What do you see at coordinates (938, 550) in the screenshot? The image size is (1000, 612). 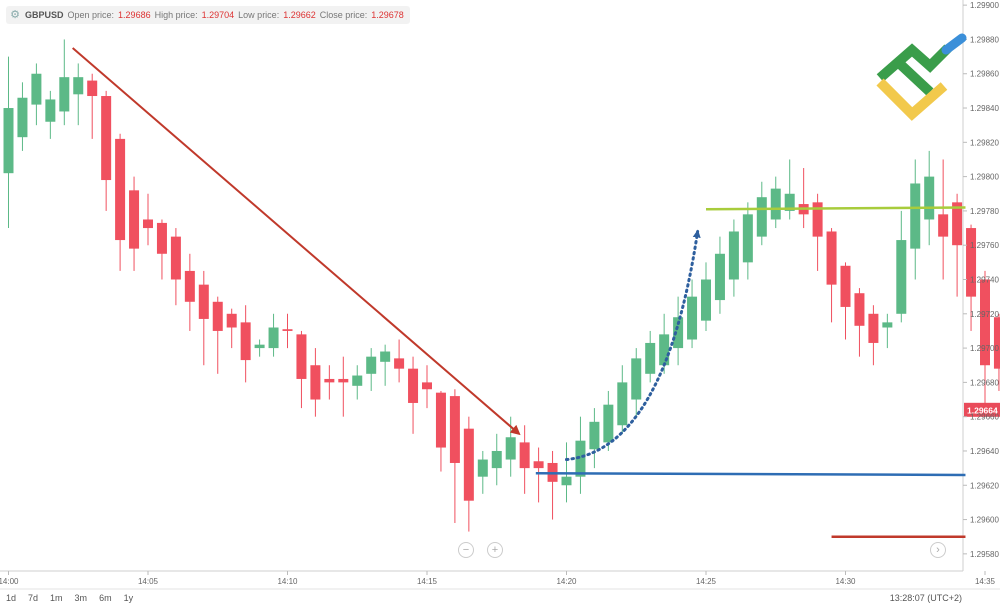 I see `scroll-right-button: ›` at bounding box center [938, 550].